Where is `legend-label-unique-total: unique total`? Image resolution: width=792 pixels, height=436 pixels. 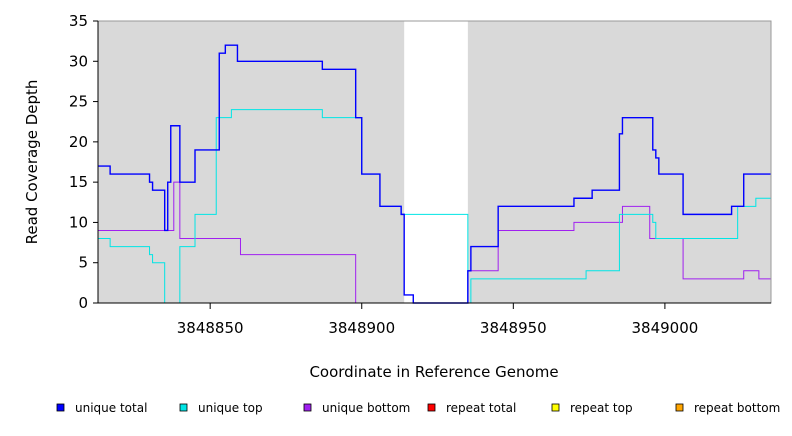
legend-label-unique-total: unique total is located at coordinates (111, 408).